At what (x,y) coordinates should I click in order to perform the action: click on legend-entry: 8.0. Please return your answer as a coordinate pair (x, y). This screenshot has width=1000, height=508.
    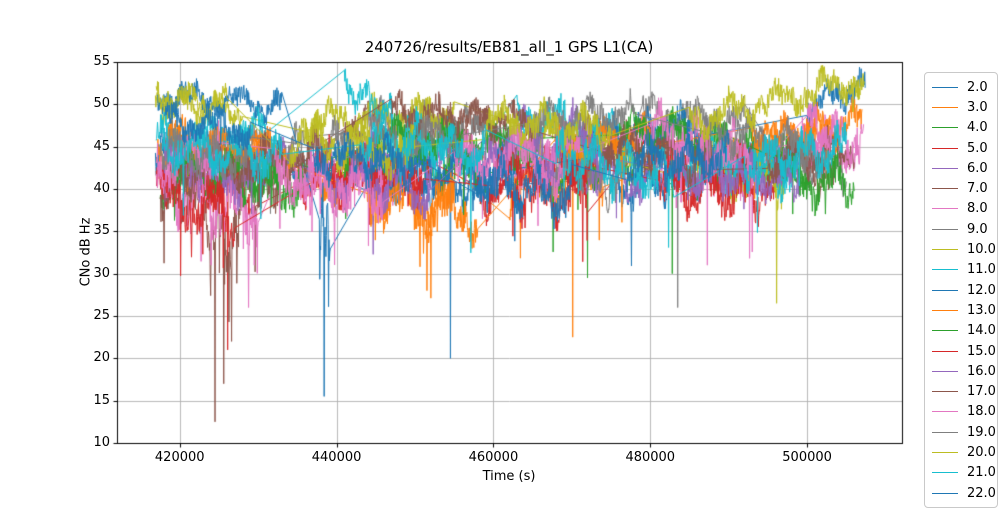
    Looking at the image, I should click on (961, 209).